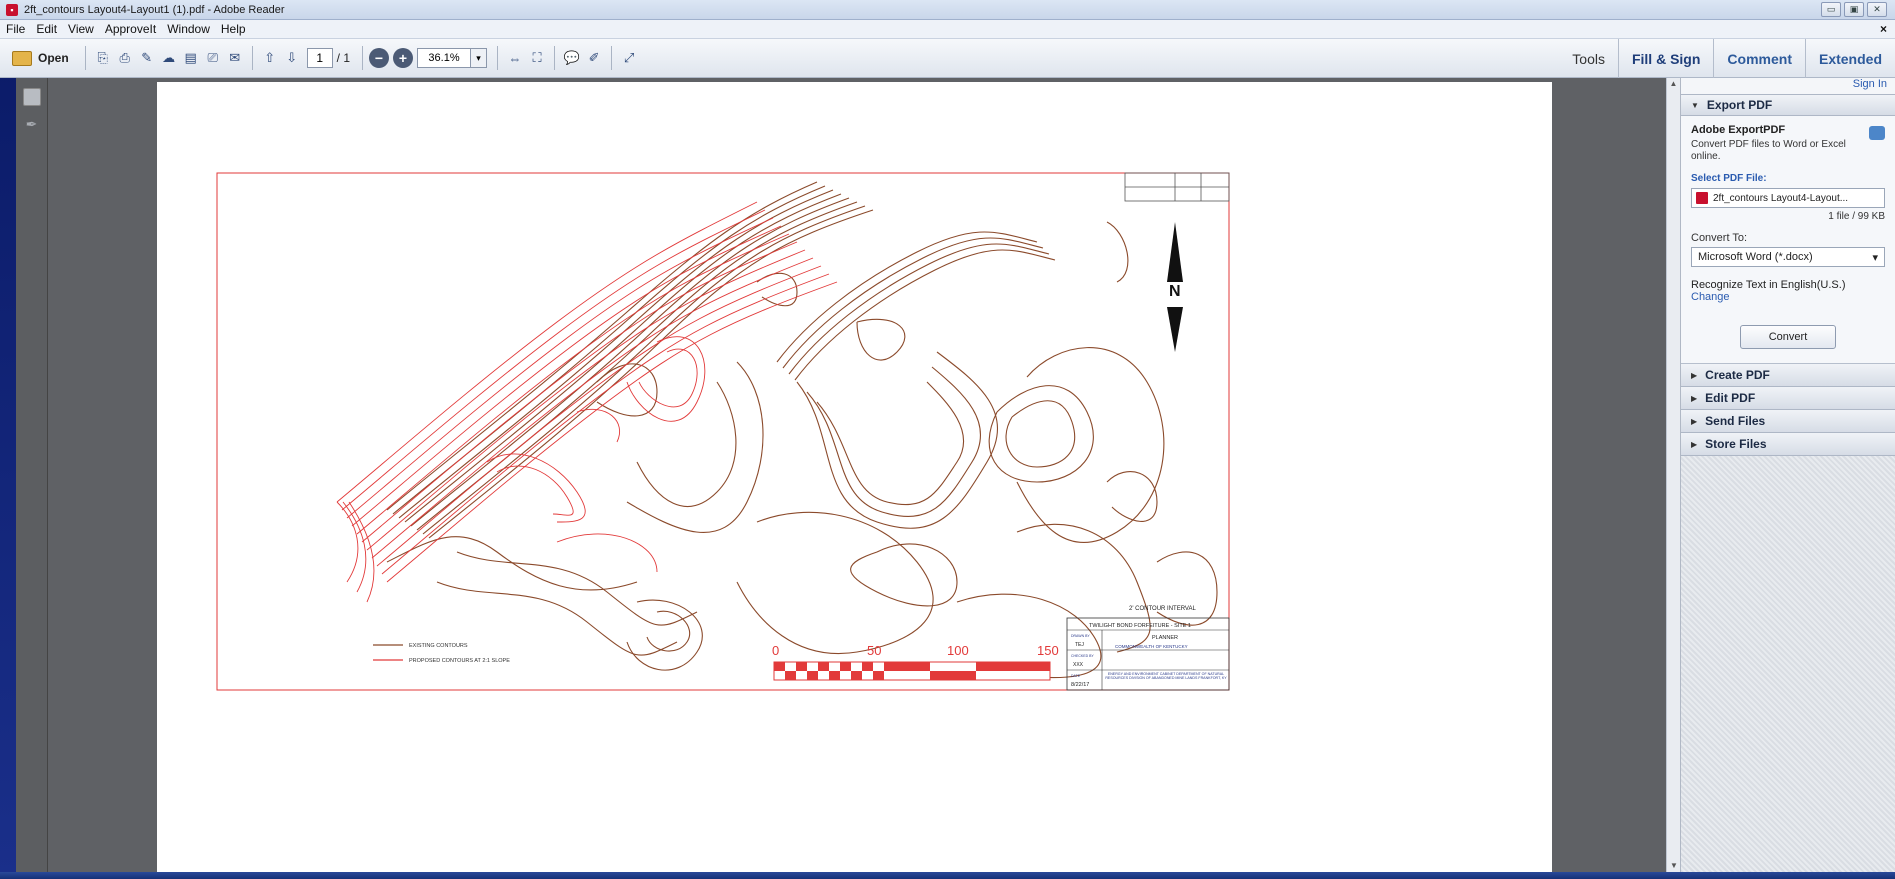 The image size is (1895, 879). Describe the element at coordinates (1831, 9) in the screenshot. I see `minimize-button: ▭` at that location.